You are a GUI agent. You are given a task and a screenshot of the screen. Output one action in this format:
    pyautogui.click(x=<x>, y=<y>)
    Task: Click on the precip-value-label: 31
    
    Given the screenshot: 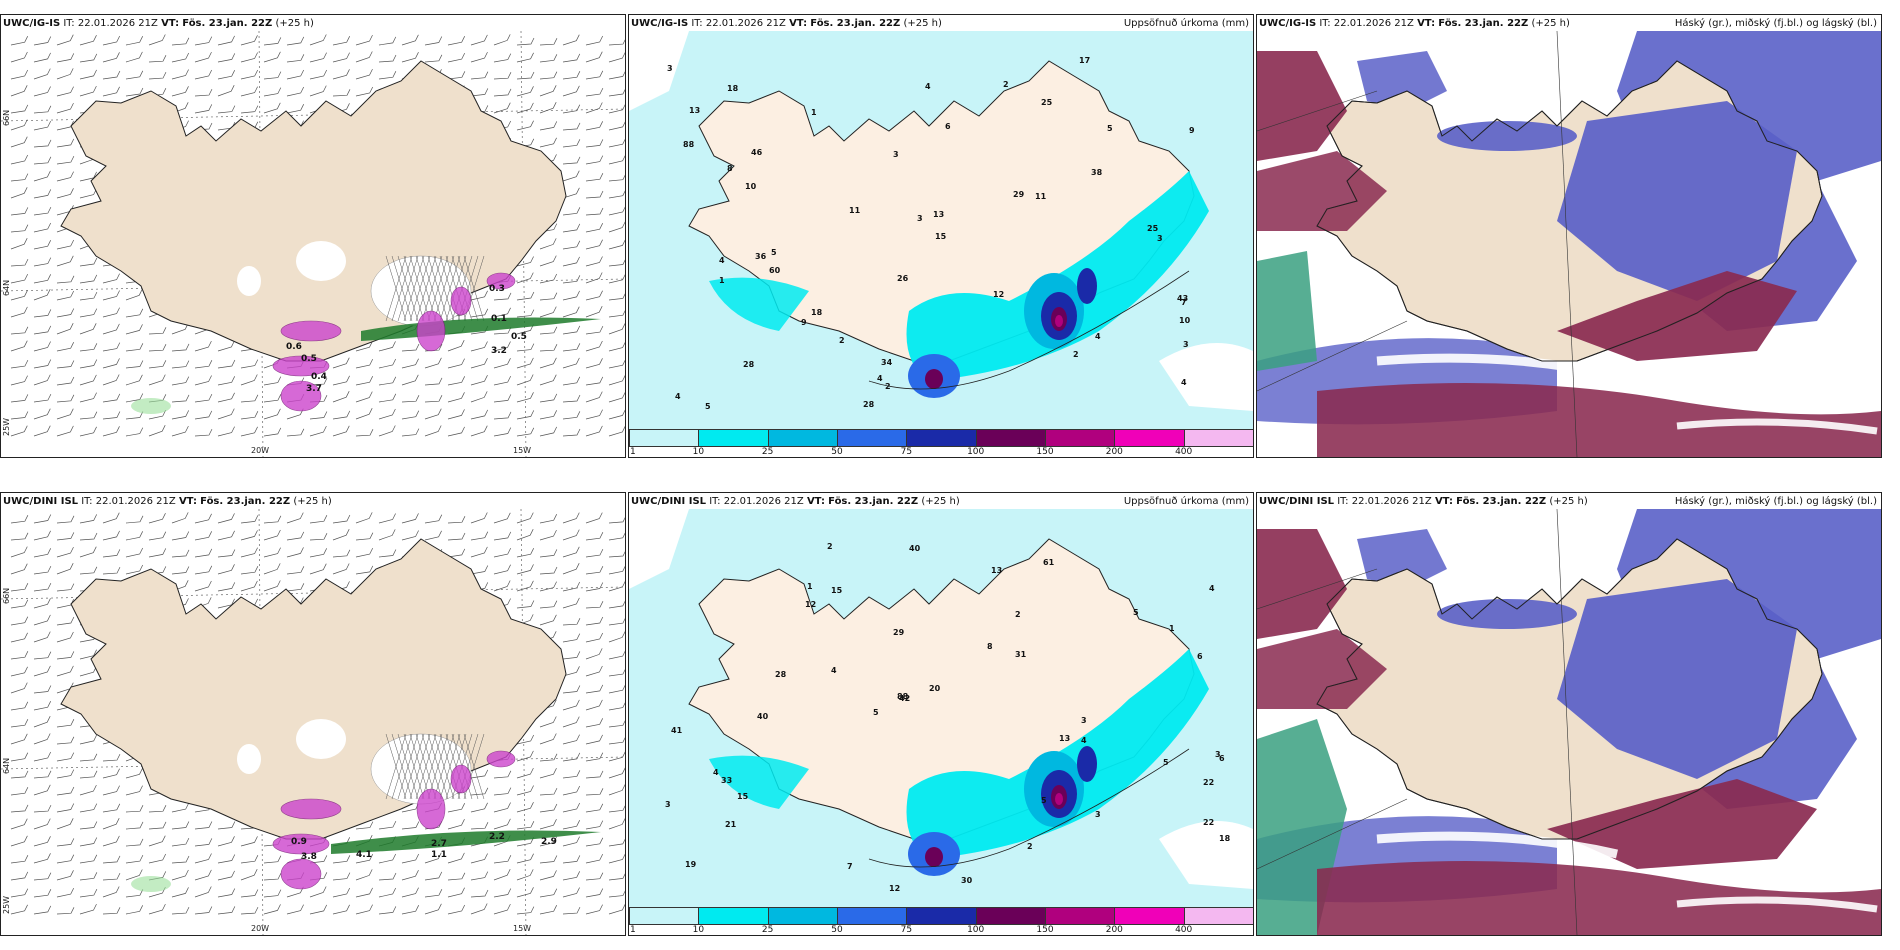 What is the action you would take?
    pyautogui.click(x=1021, y=654)
    